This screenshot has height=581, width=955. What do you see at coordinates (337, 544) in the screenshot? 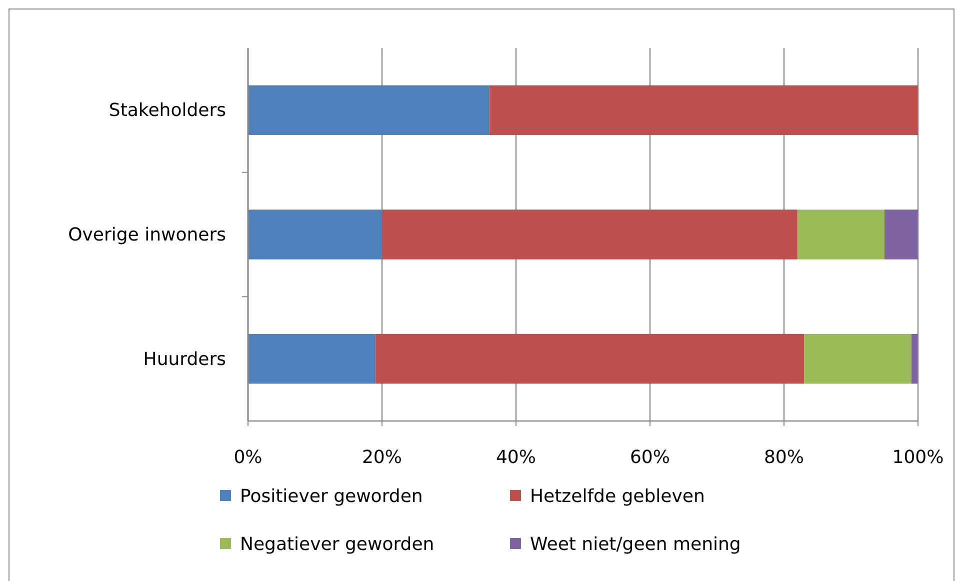
I see `legend-label: Negatiever geworden` at bounding box center [337, 544].